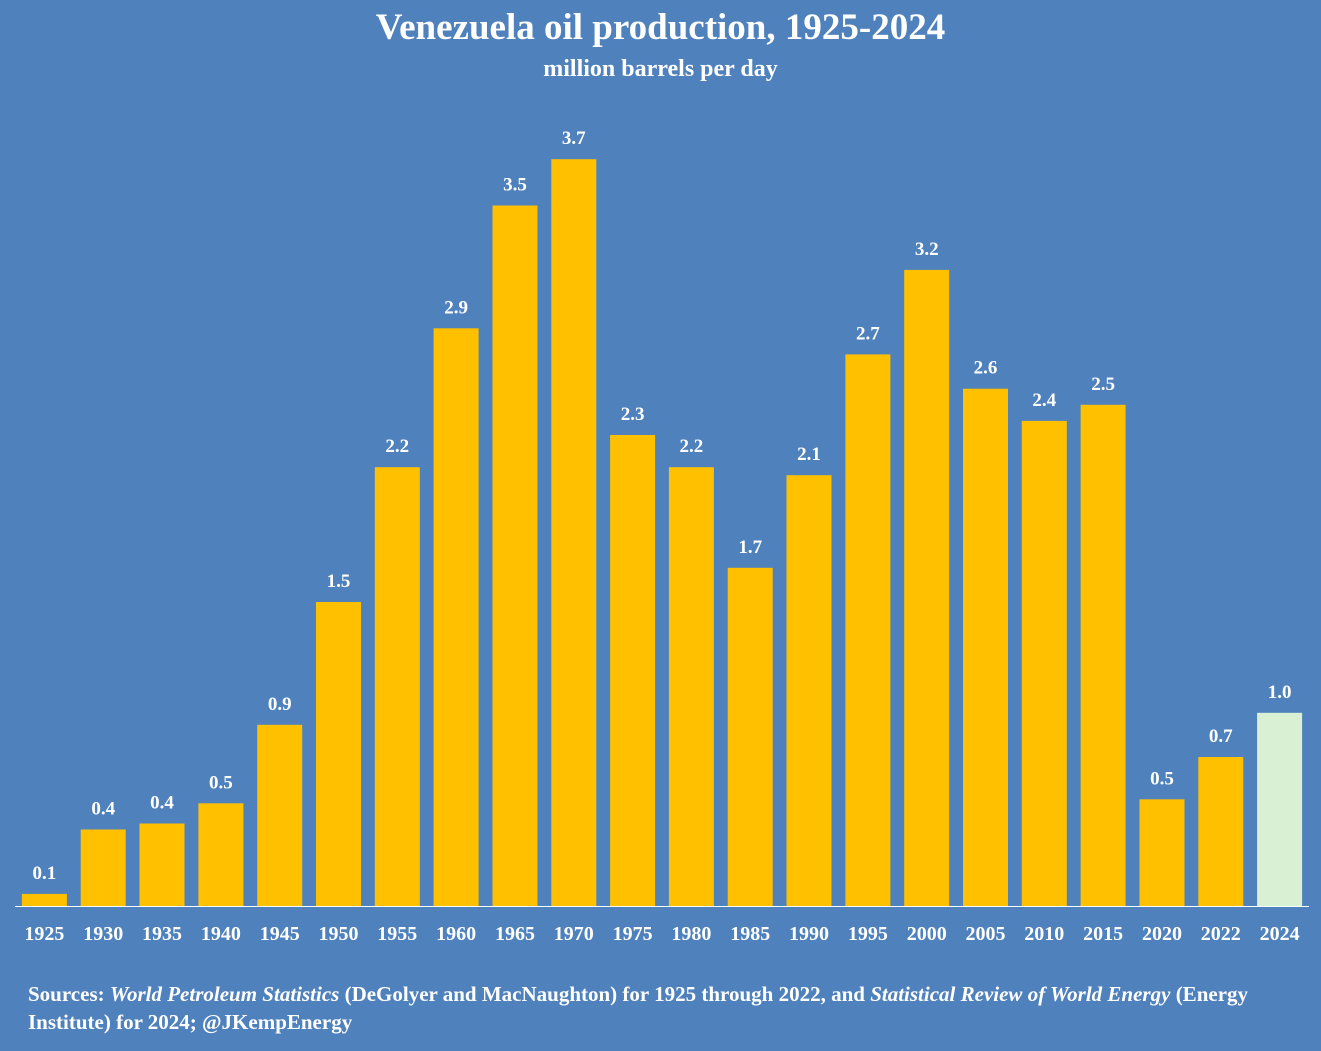  Describe the element at coordinates (1044, 663) in the screenshot. I see `bar-2010` at that location.